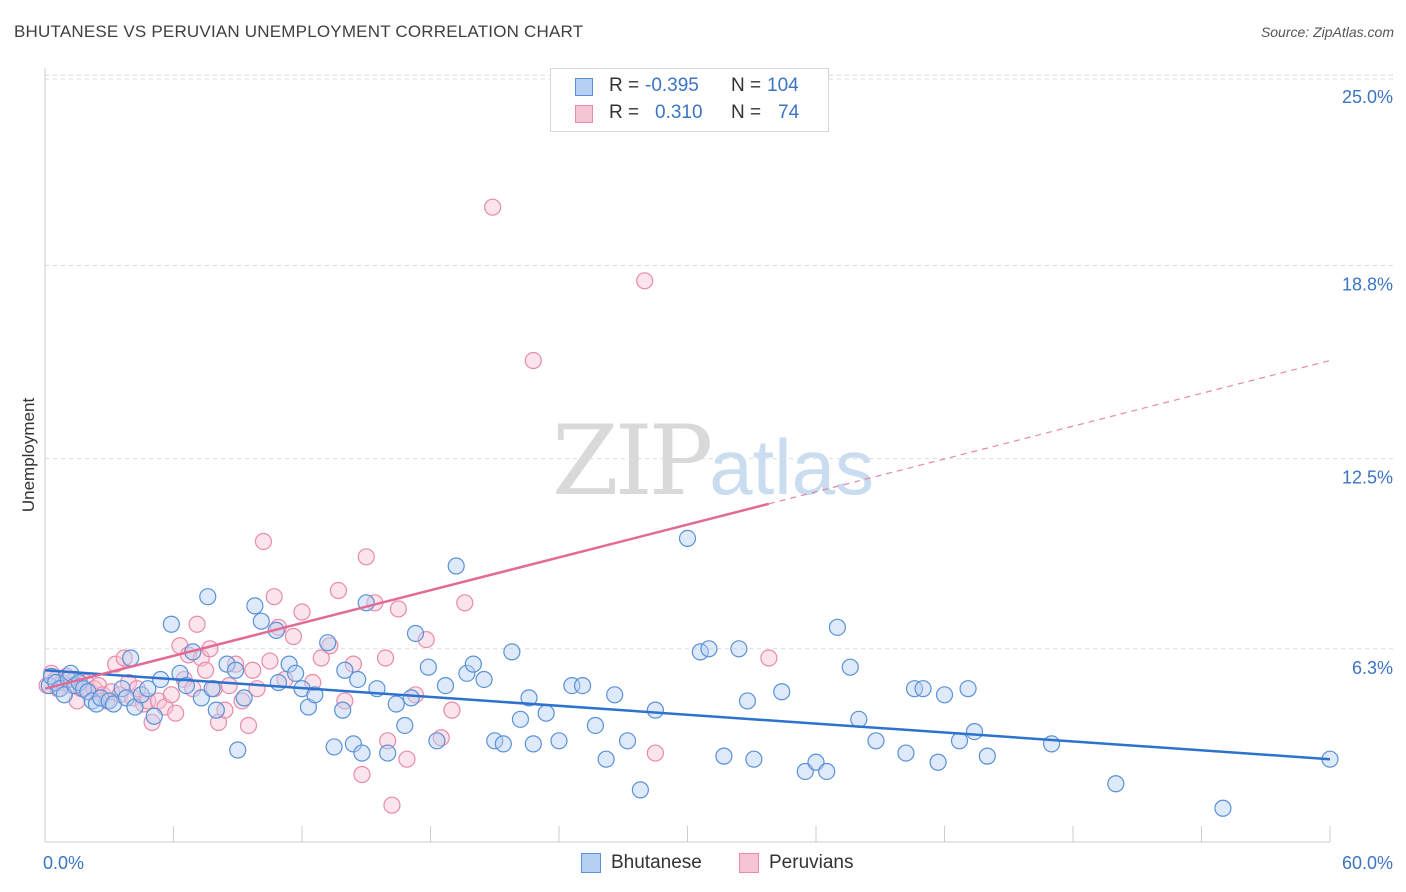  What do you see at coordinates (791, 467) in the screenshot?
I see `watermark-atlas: atlas` at bounding box center [791, 467].